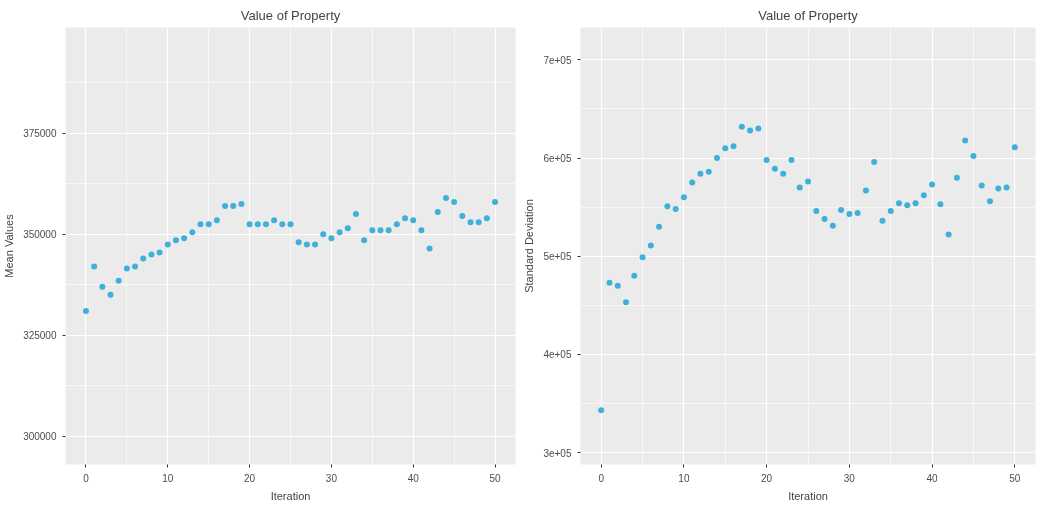  I want to click on y-tick-label: 7e+05, so click(557, 60).